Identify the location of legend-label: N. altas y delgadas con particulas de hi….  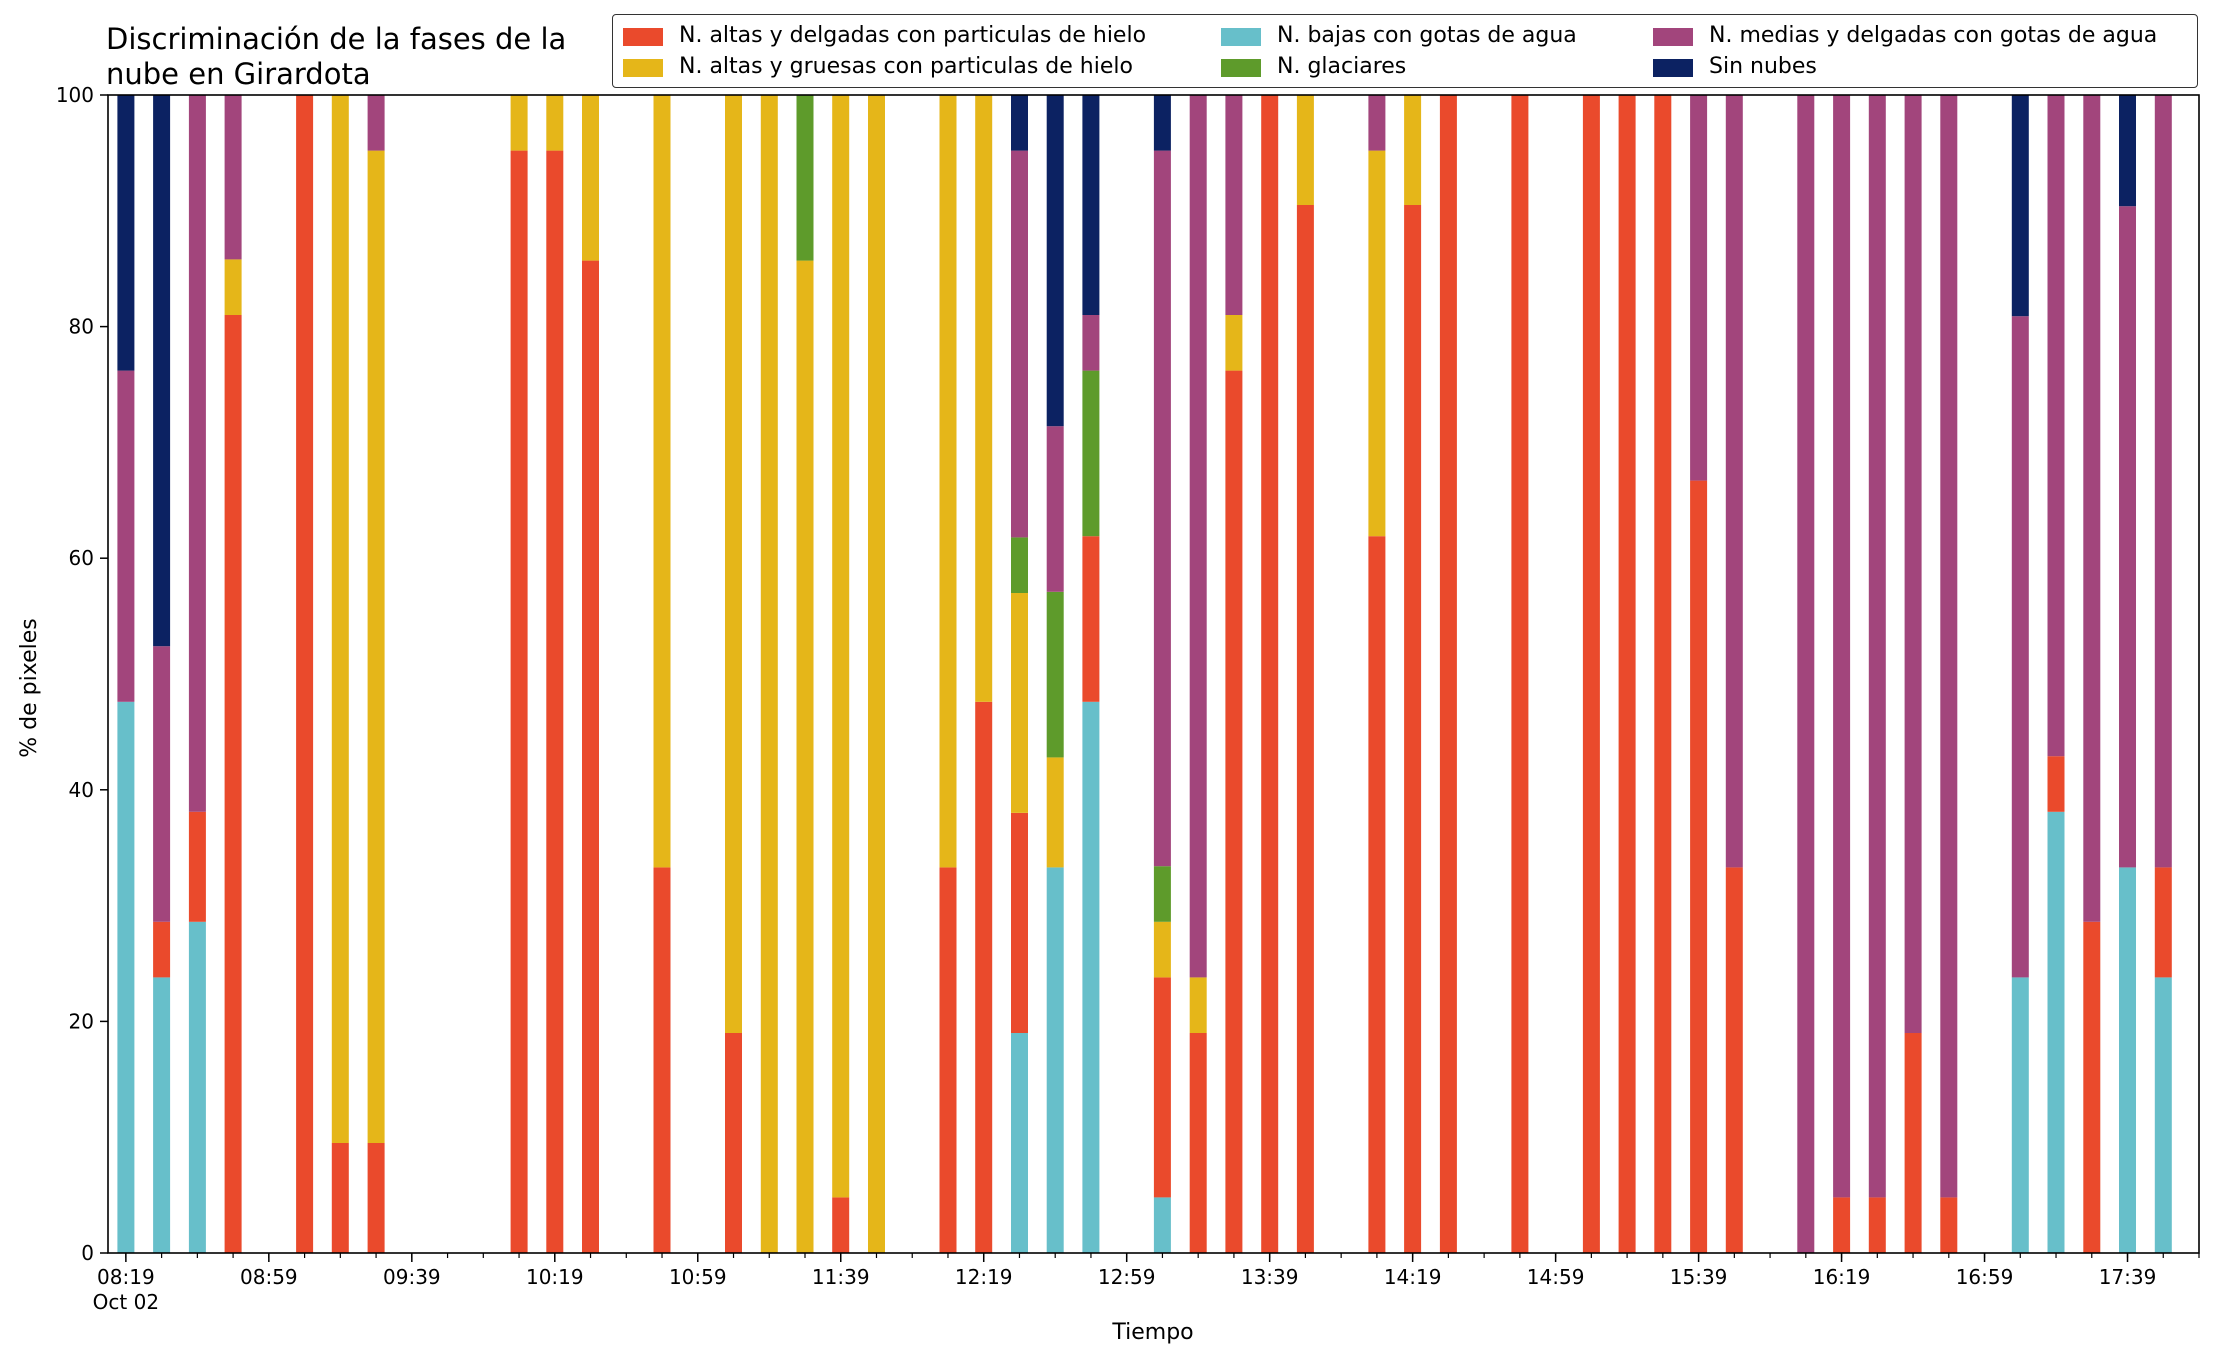
(913, 35).